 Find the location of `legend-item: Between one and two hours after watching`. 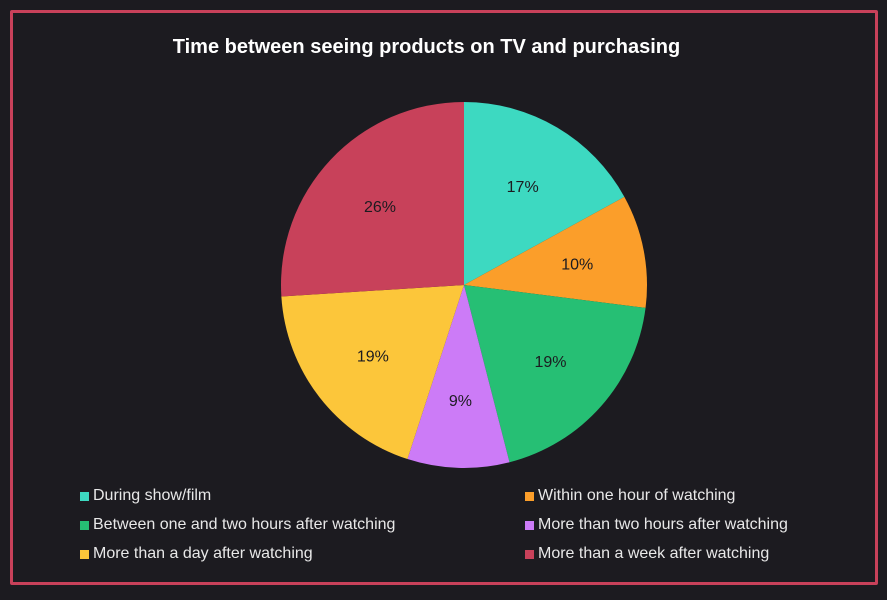

legend-item: Between one and two hours after watching is located at coordinates (237, 525).